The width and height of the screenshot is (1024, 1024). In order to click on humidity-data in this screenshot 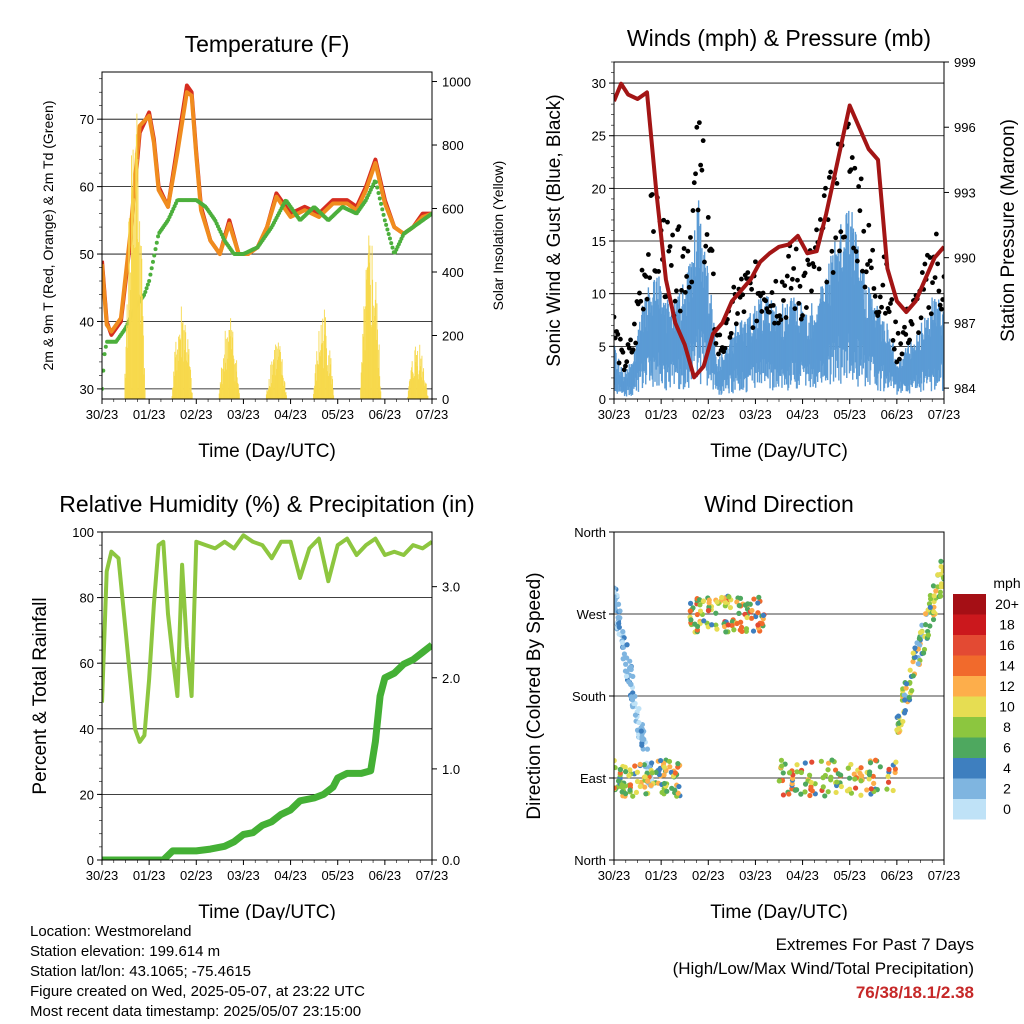, I will do `click(267, 696)`.